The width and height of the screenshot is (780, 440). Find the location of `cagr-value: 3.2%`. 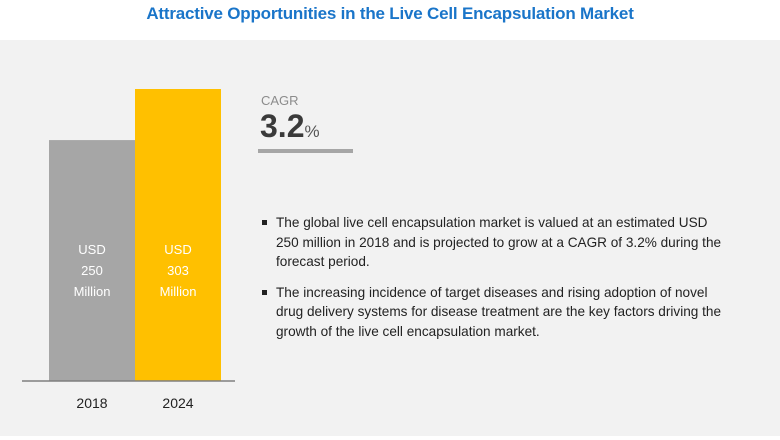

cagr-value: 3.2% is located at coordinates (290, 129).